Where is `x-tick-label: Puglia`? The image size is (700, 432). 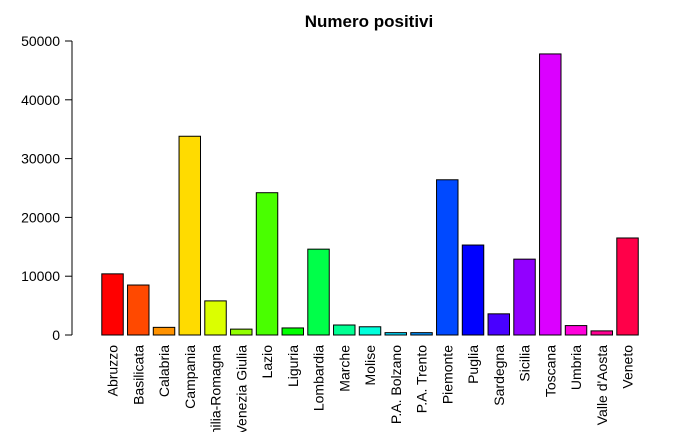 x-tick-label: Puglia is located at coordinates (473, 364).